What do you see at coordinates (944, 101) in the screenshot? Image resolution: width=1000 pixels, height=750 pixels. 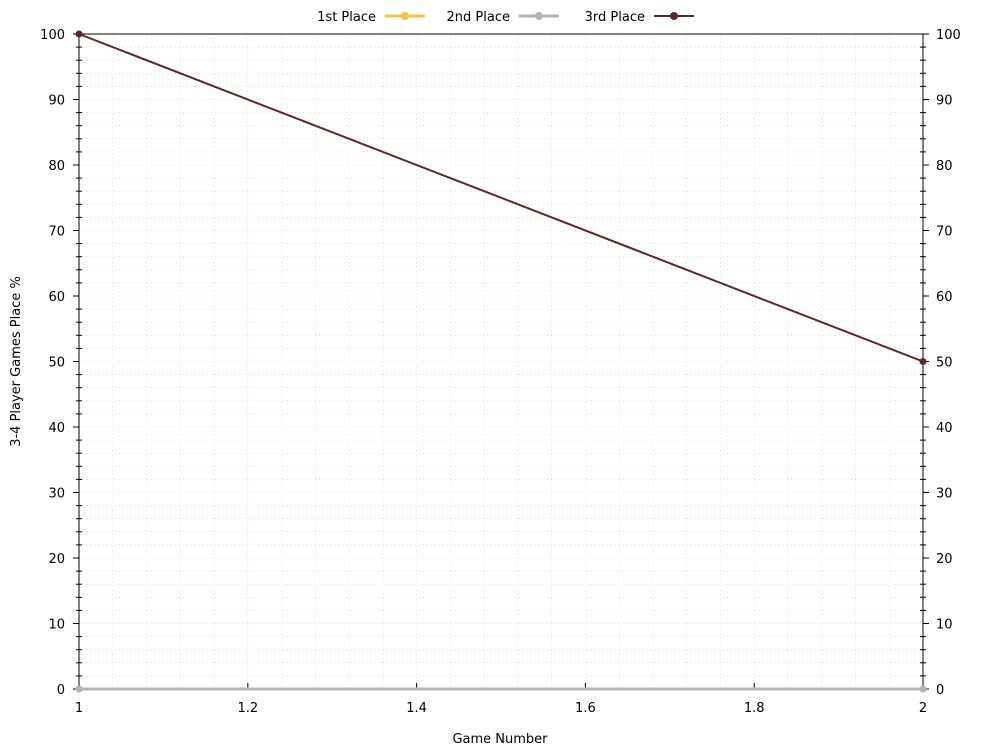 I see `y-tick-label-right: 90` at bounding box center [944, 101].